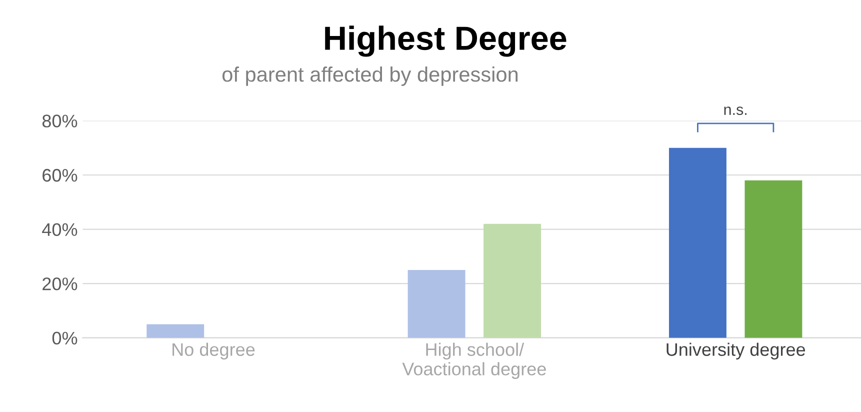 The image size is (861, 412). What do you see at coordinates (735, 110) in the screenshot?
I see `text: n.s.` at bounding box center [735, 110].